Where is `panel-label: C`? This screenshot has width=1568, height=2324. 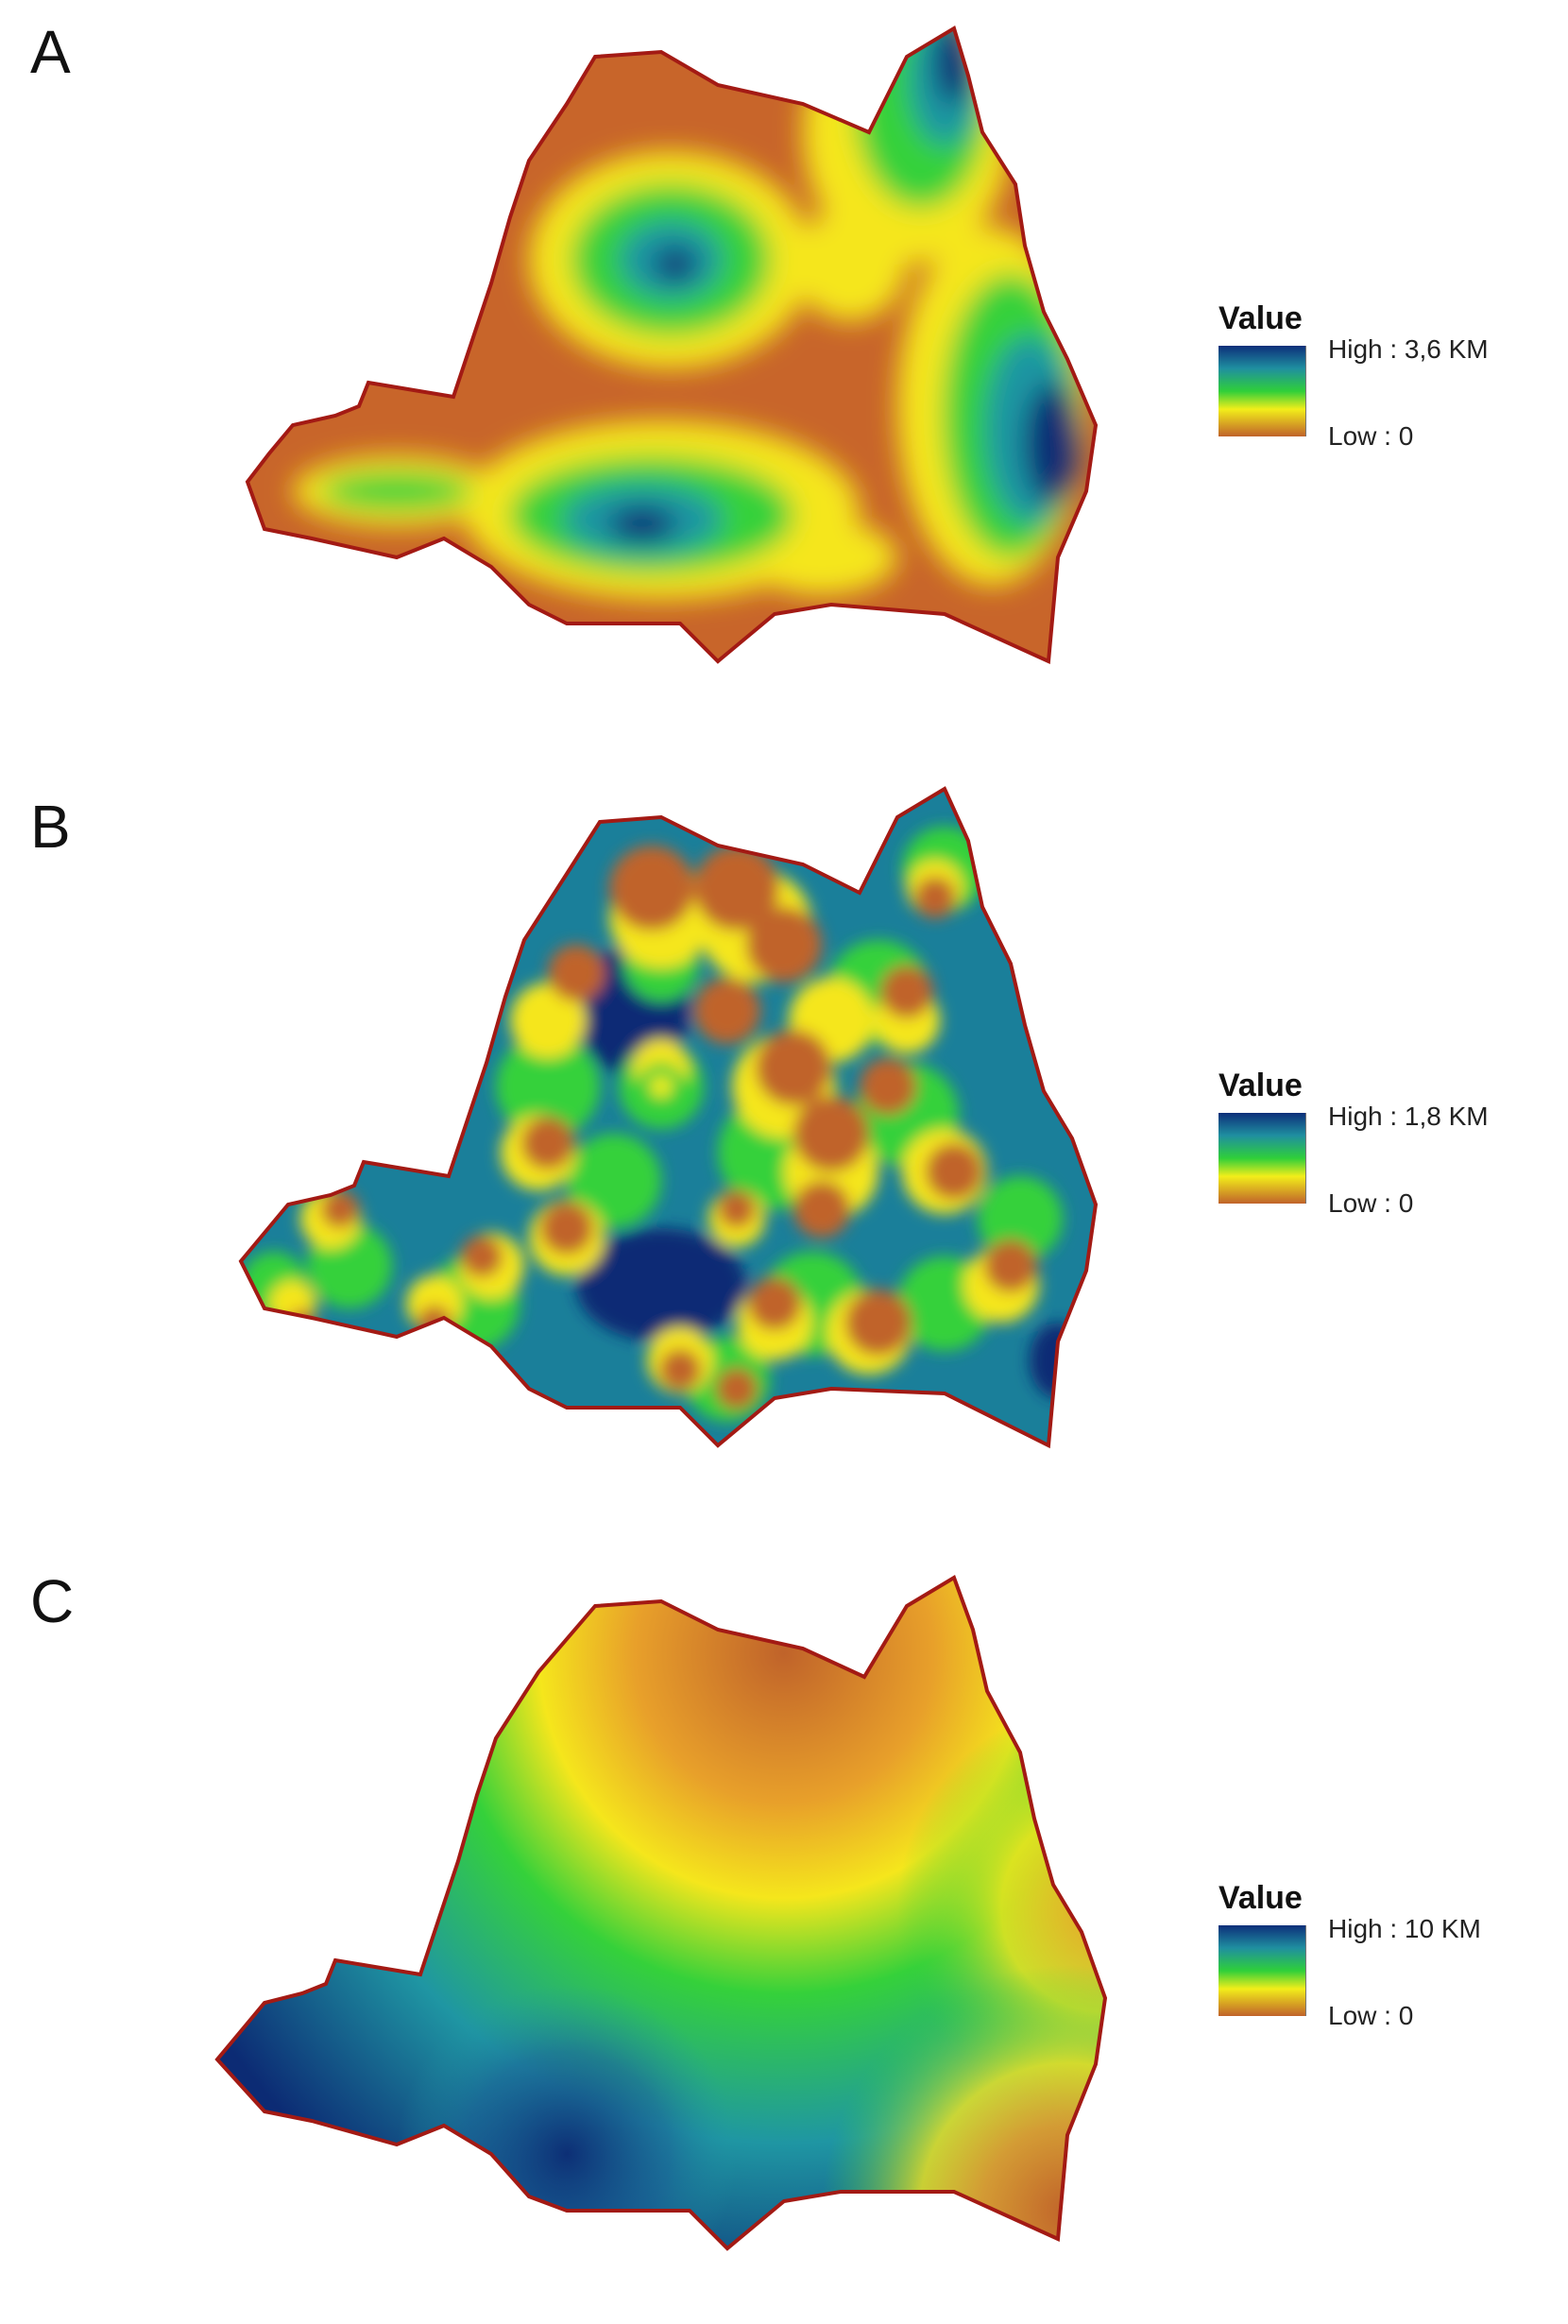
panel-label: C is located at coordinates (52, 1601).